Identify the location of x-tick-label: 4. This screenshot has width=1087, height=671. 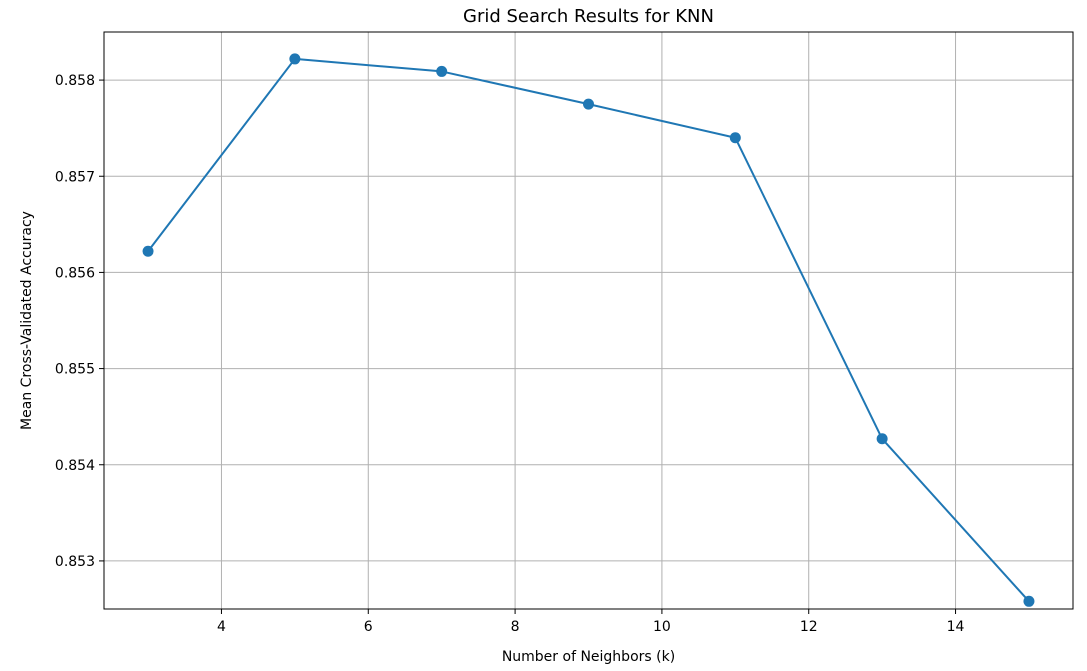
(221, 627).